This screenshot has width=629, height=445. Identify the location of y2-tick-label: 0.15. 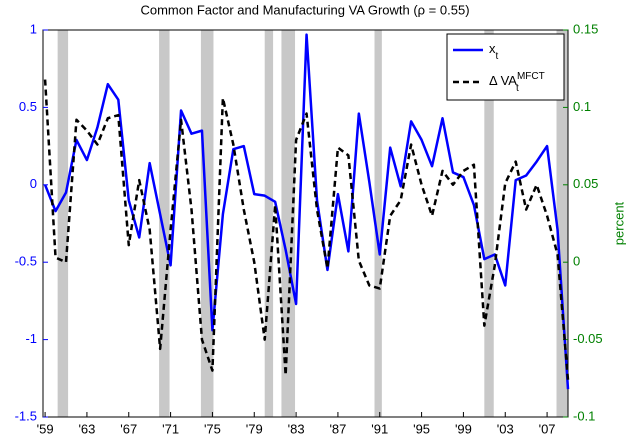
(585, 28).